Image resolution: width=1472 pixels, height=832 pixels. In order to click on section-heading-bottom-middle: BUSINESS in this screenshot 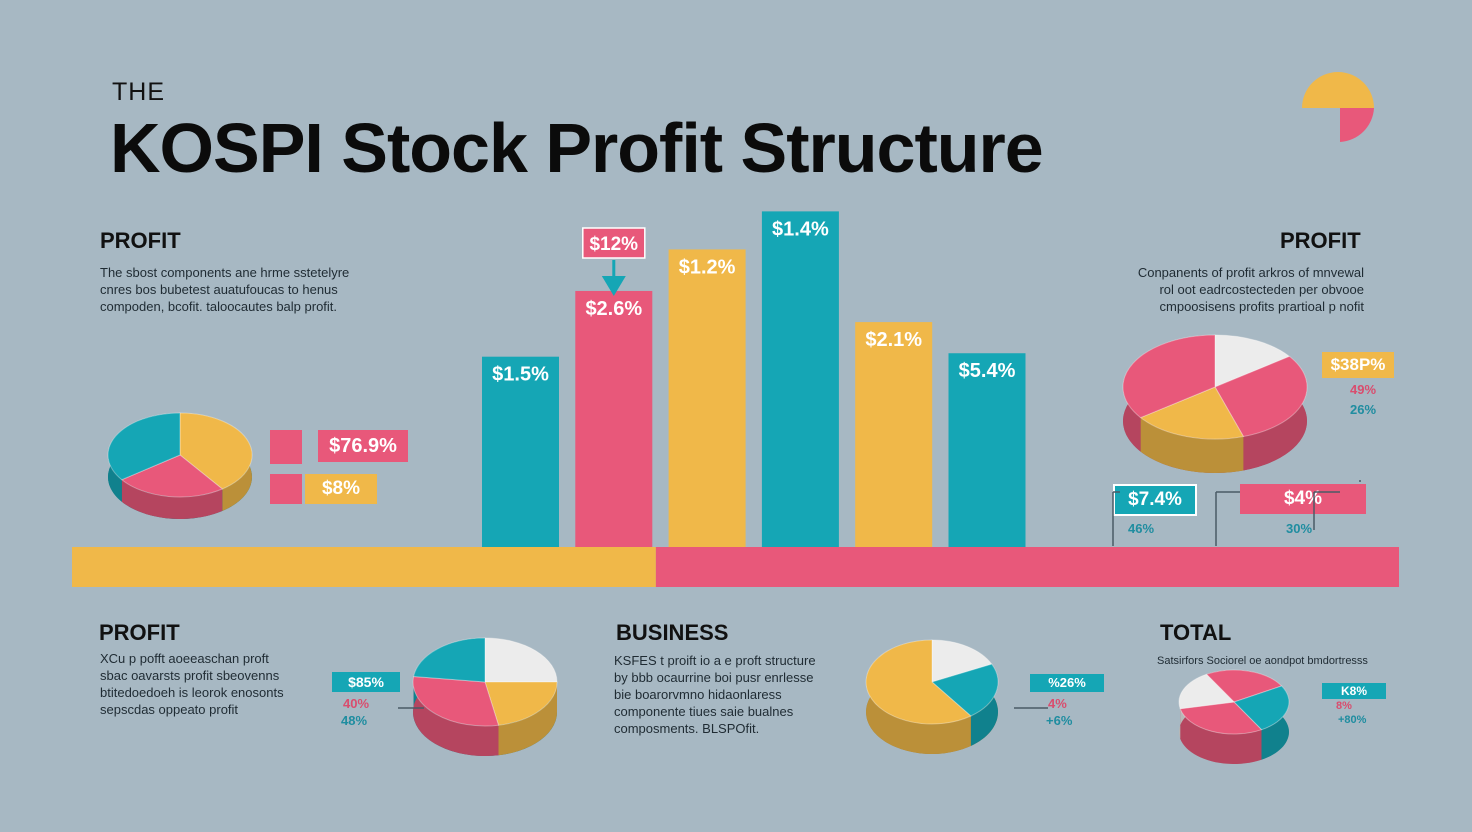, I will do `click(672, 632)`.